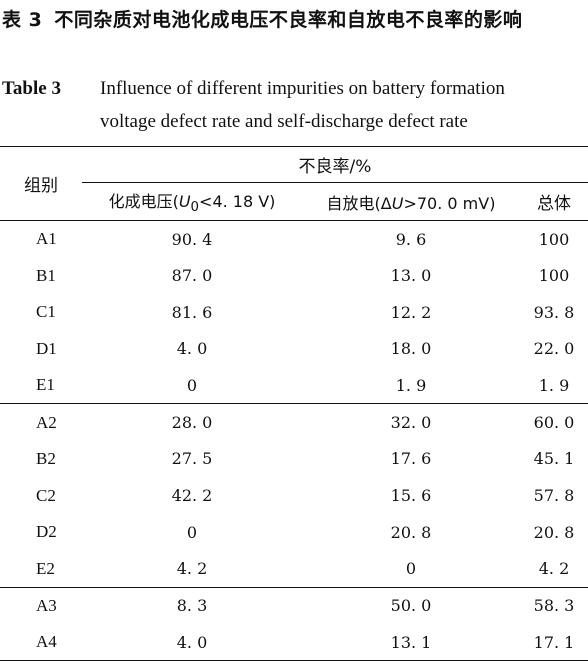  Describe the element at coordinates (46, 239) in the screenshot. I see `group-cell: A1` at that location.